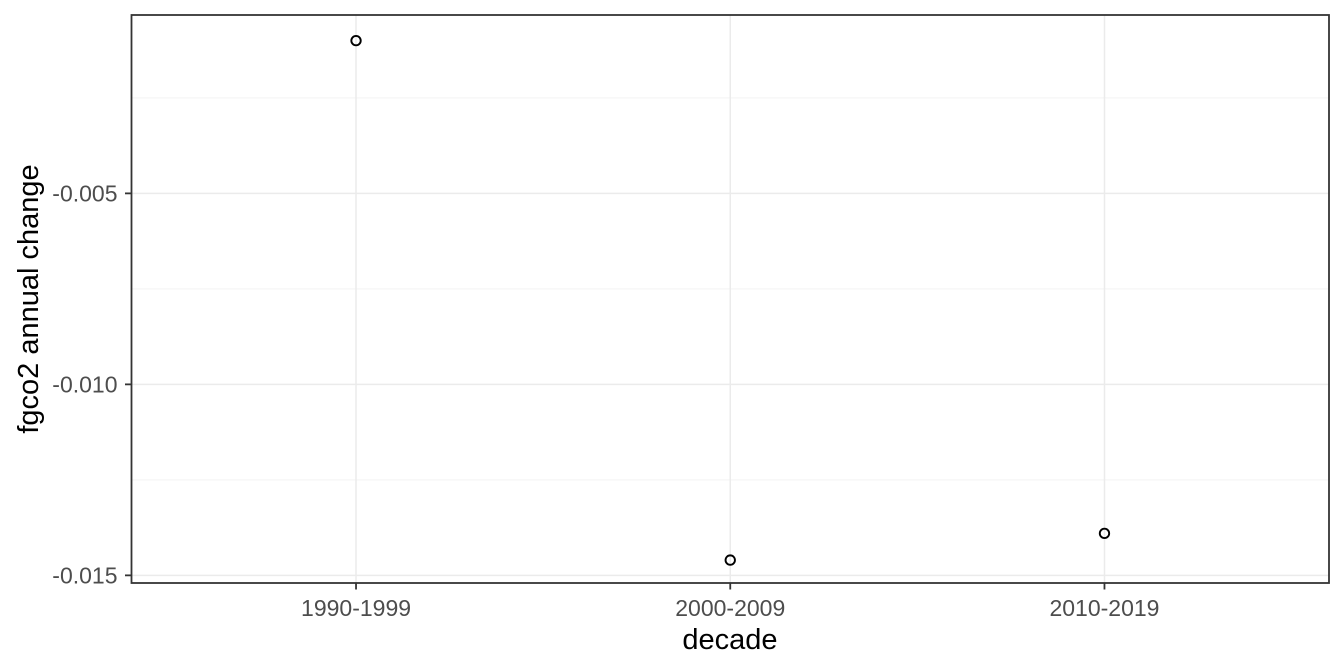 The height and width of the screenshot is (672, 1344). What do you see at coordinates (729, 640) in the screenshot?
I see `x-axis-title: decade` at bounding box center [729, 640].